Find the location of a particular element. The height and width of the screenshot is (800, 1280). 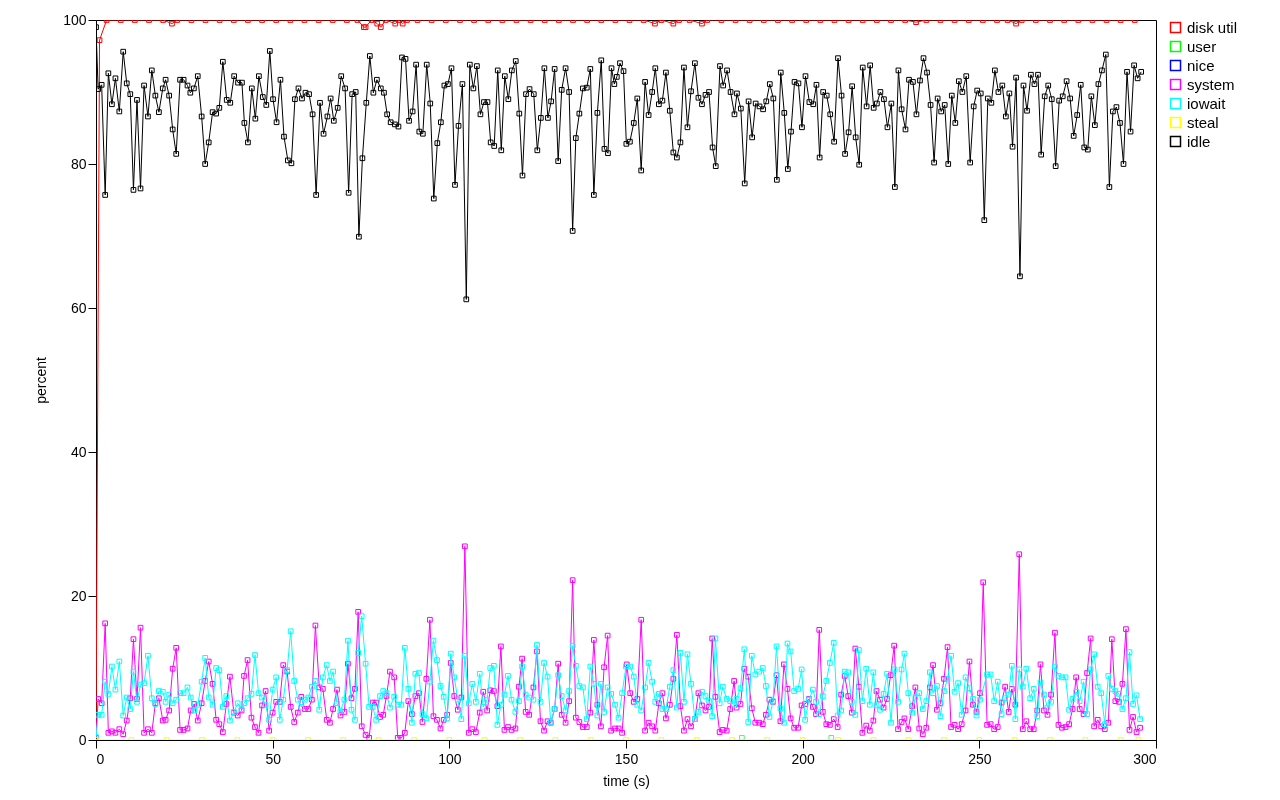

legend-label: disk util is located at coordinates (1212, 27).